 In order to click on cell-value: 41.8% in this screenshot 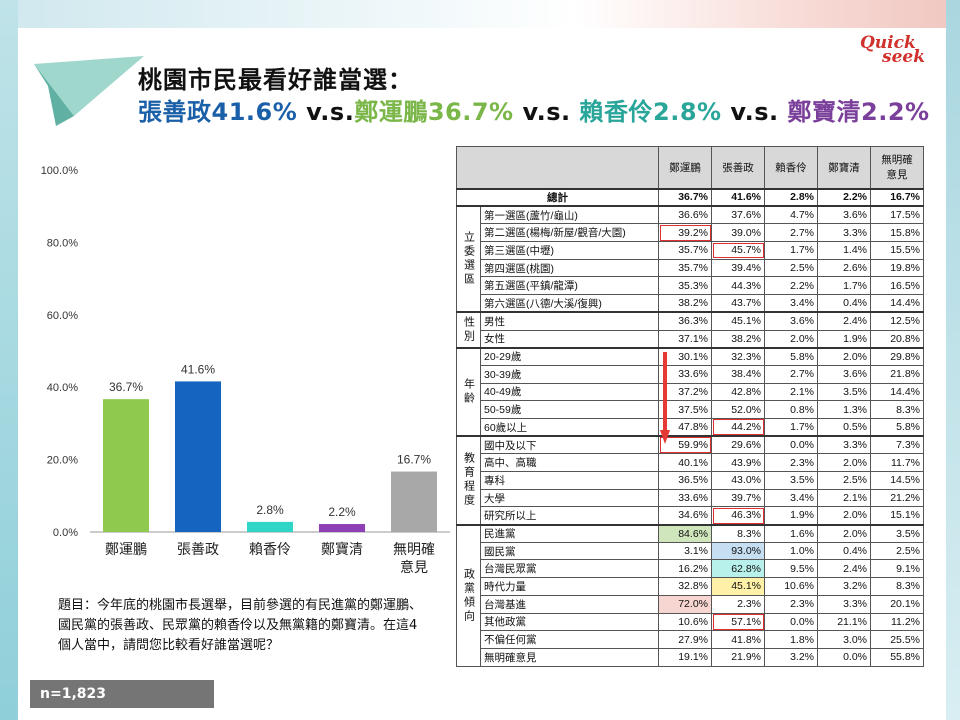, I will do `click(738, 639)`.